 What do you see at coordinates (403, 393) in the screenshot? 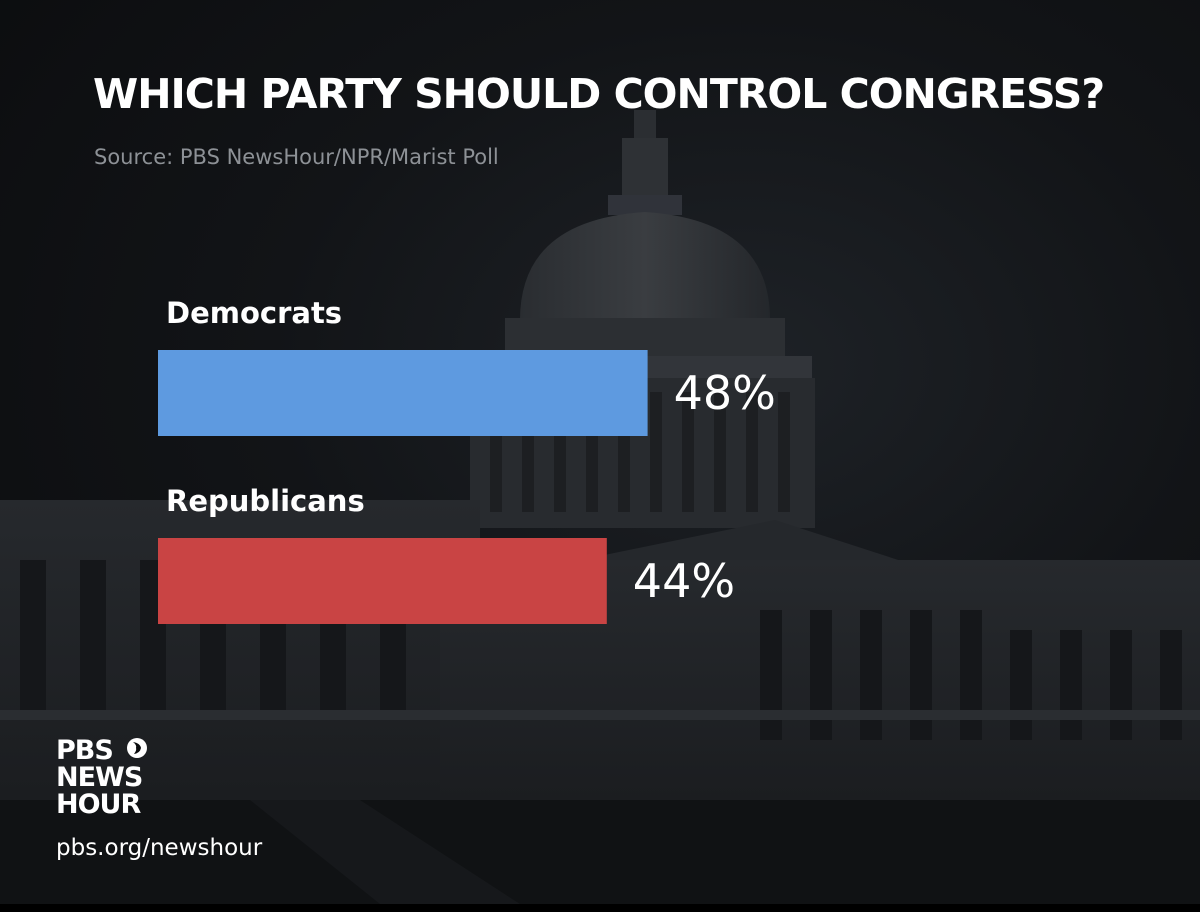
I see `bar-democrats` at bounding box center [403, 393].